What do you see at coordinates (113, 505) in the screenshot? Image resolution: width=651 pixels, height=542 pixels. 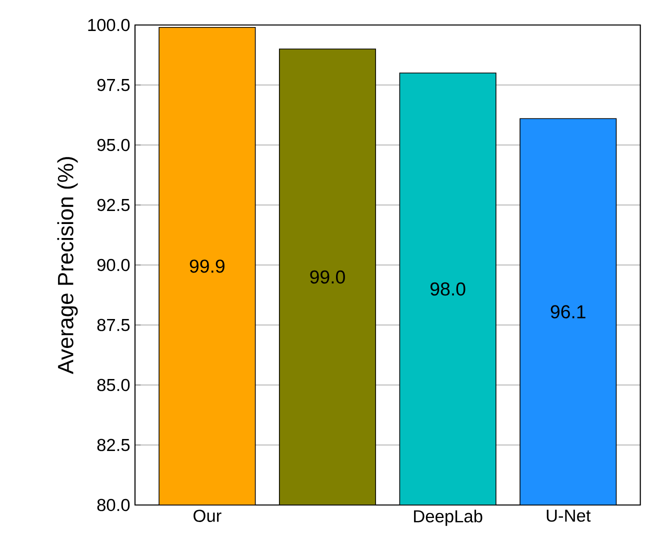 I see `y-tick-label: 80.0` at bounding box center [113, 505].